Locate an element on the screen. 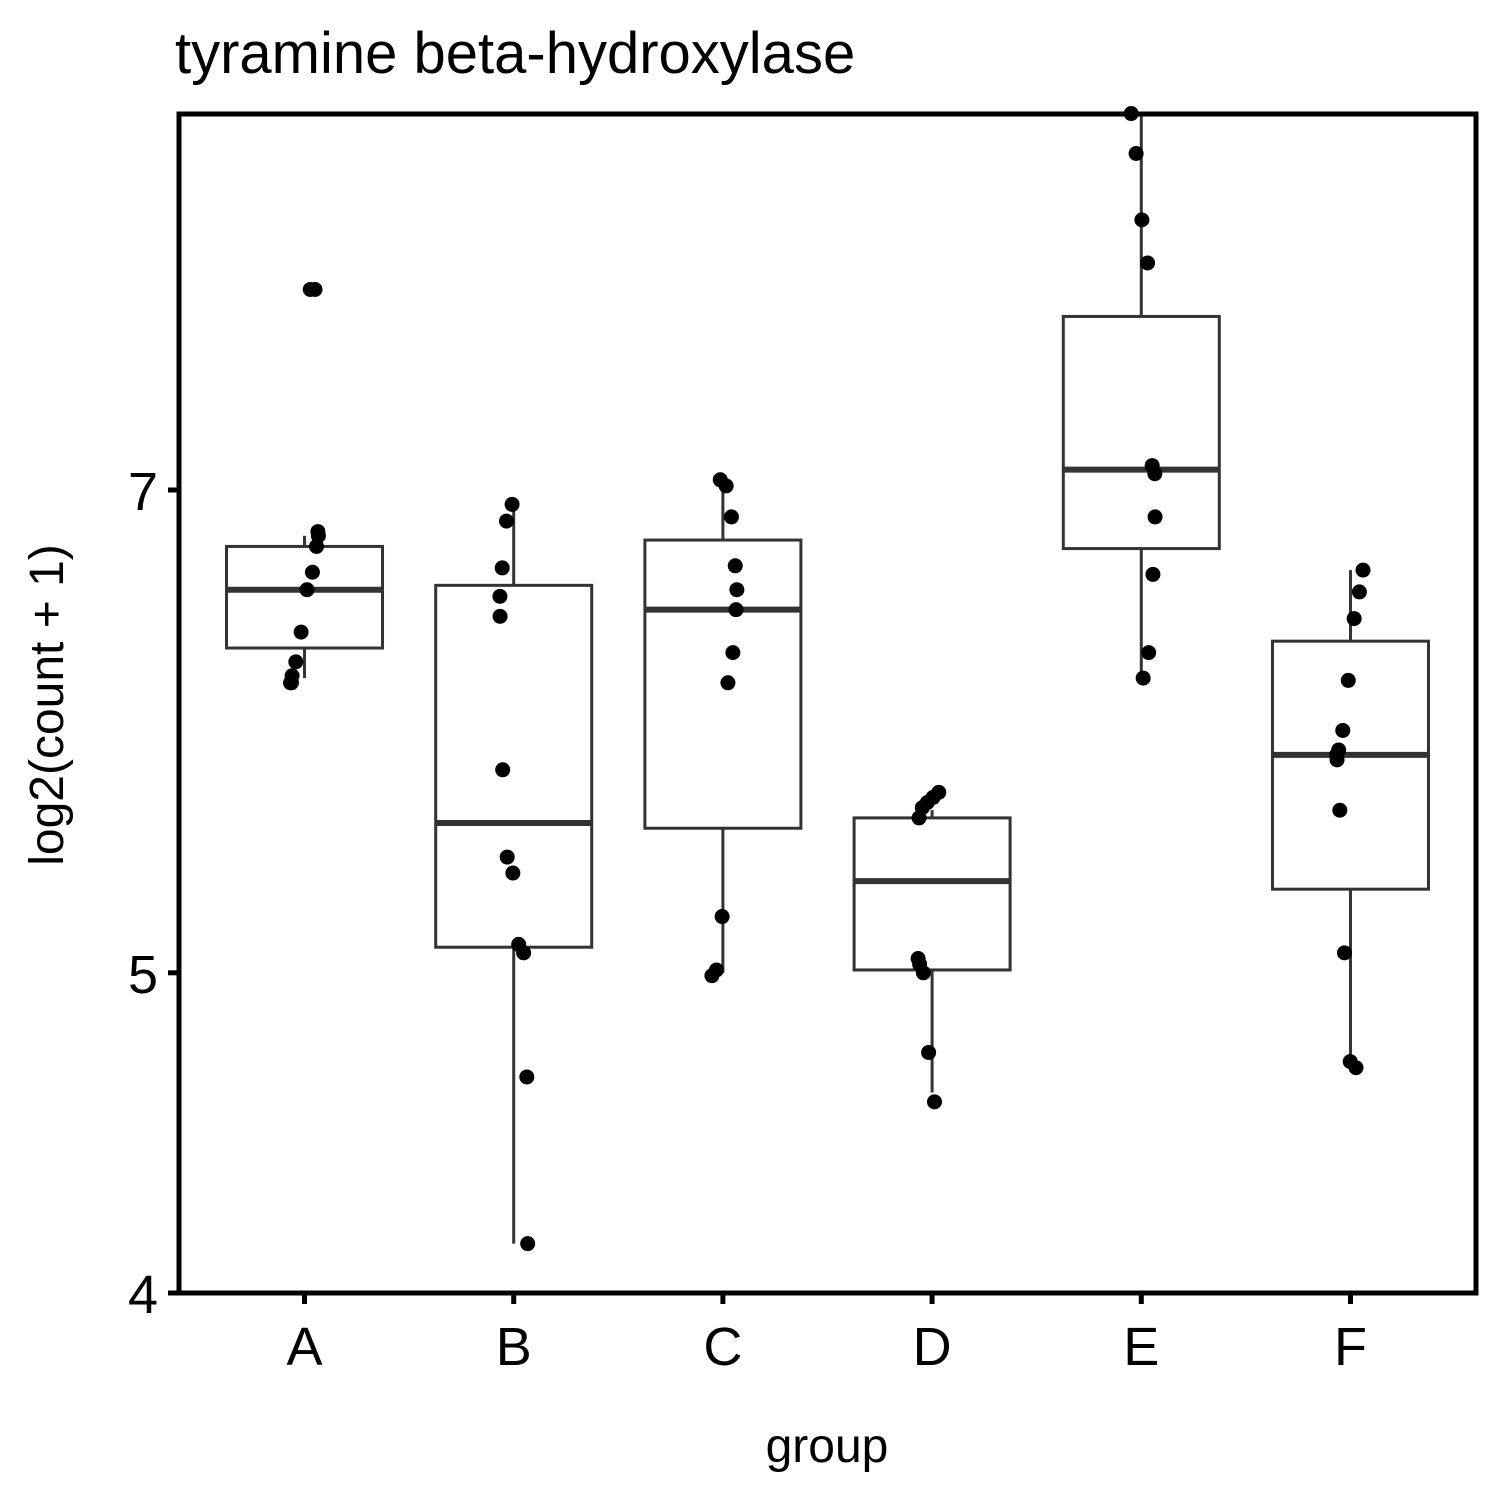 This screenshot has height=1500, width=1500. box-F is located at coordinates (1350, 813).